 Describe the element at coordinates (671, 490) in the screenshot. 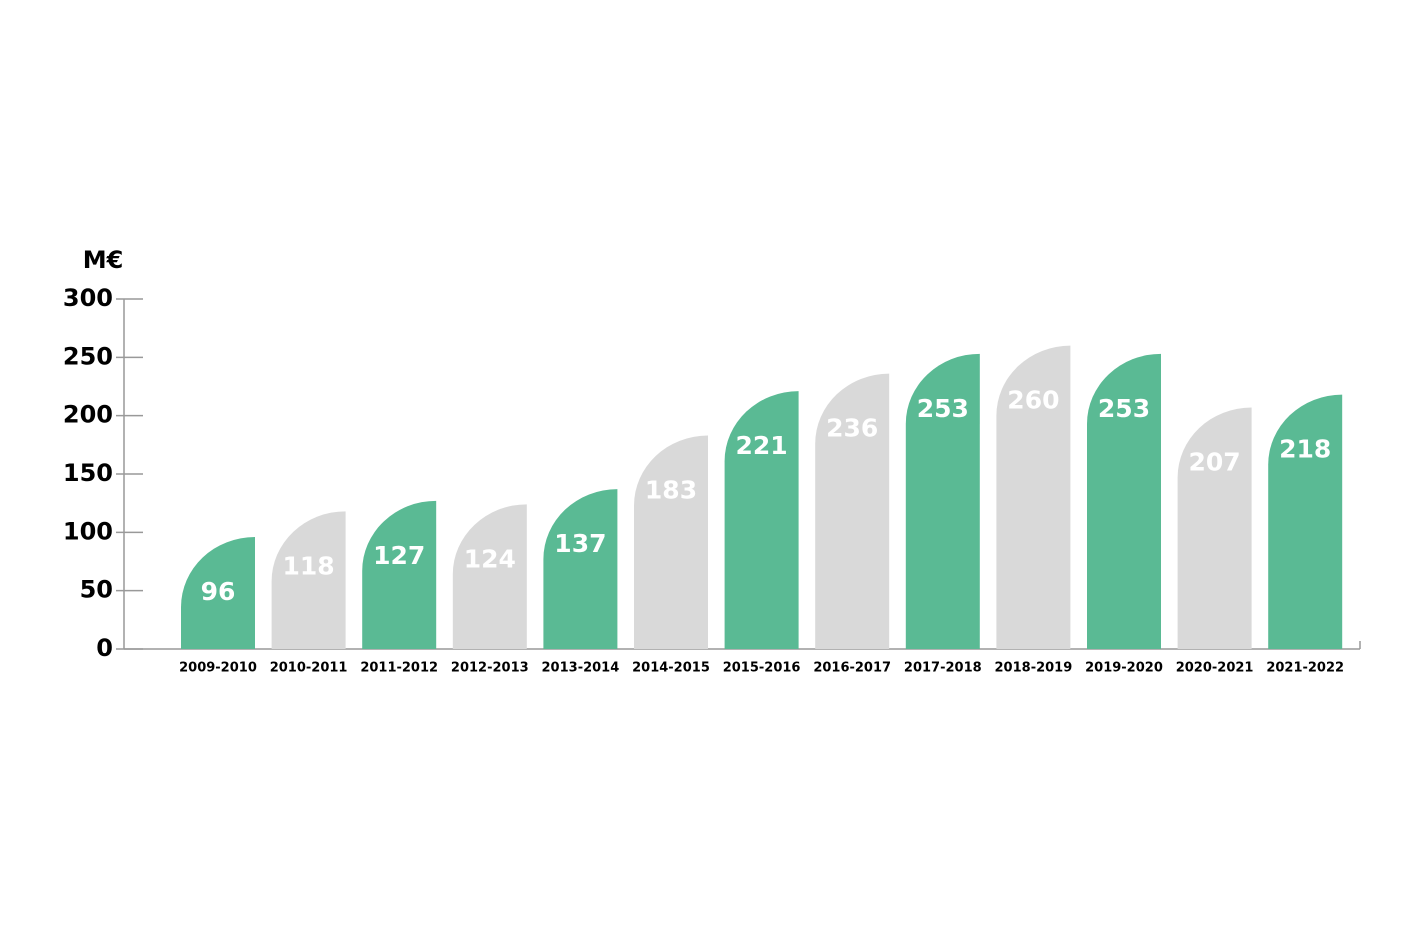

I see `value-label: 183` at that location.